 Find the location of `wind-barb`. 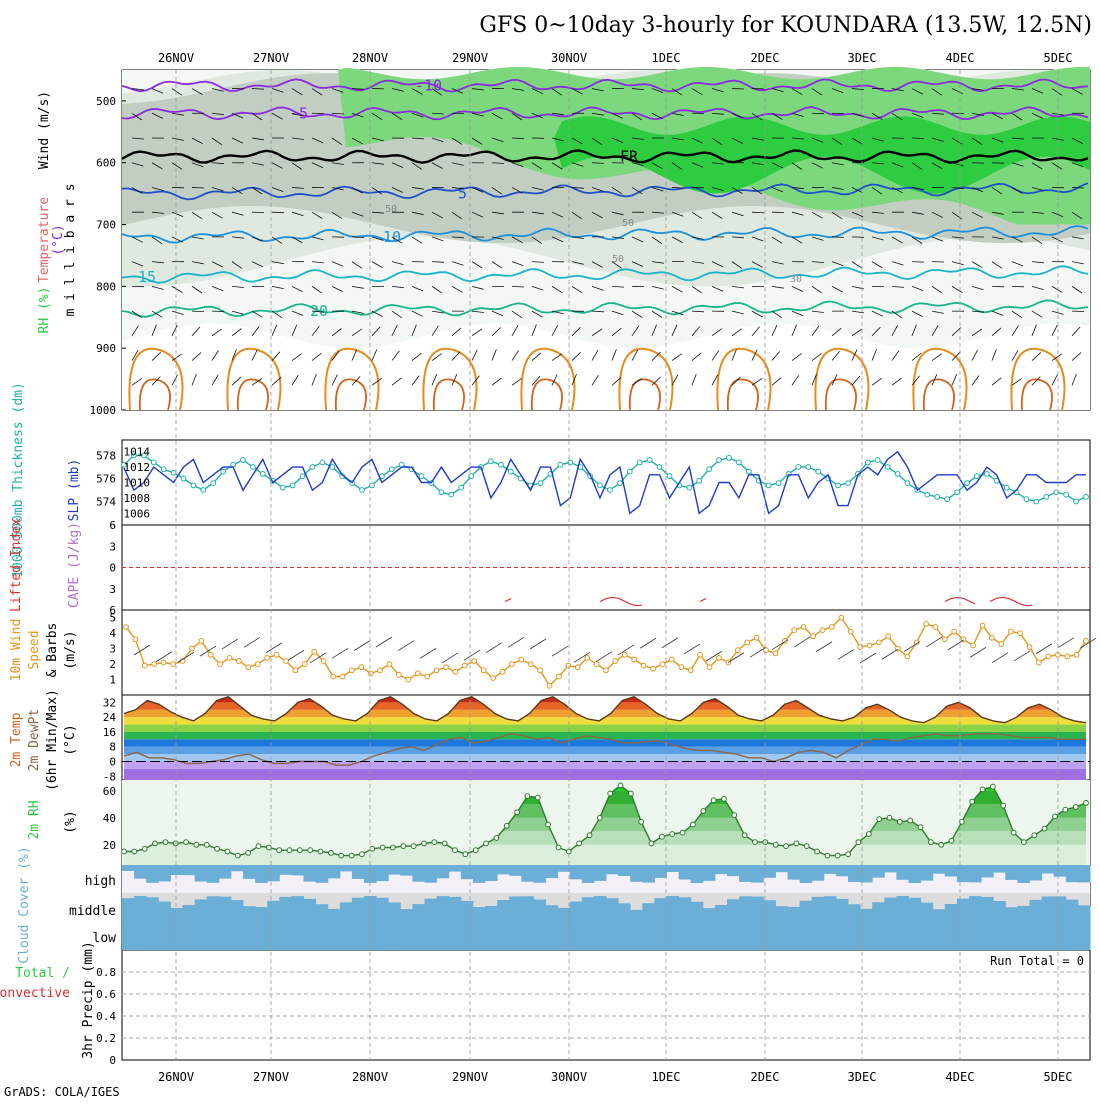

wind-barb is located at coordinates (198, 311).